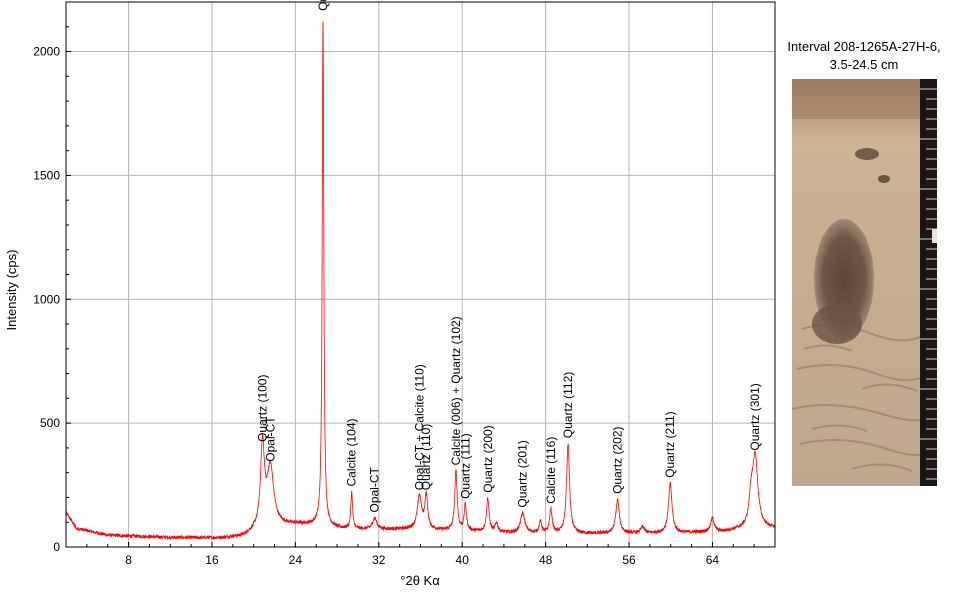 This screenshot has width=953, height=594. What do you see at coordinates (551, 470) in the screenshot?
I see `peak-label: Calcite (116)` at bounding box center [551, 470].